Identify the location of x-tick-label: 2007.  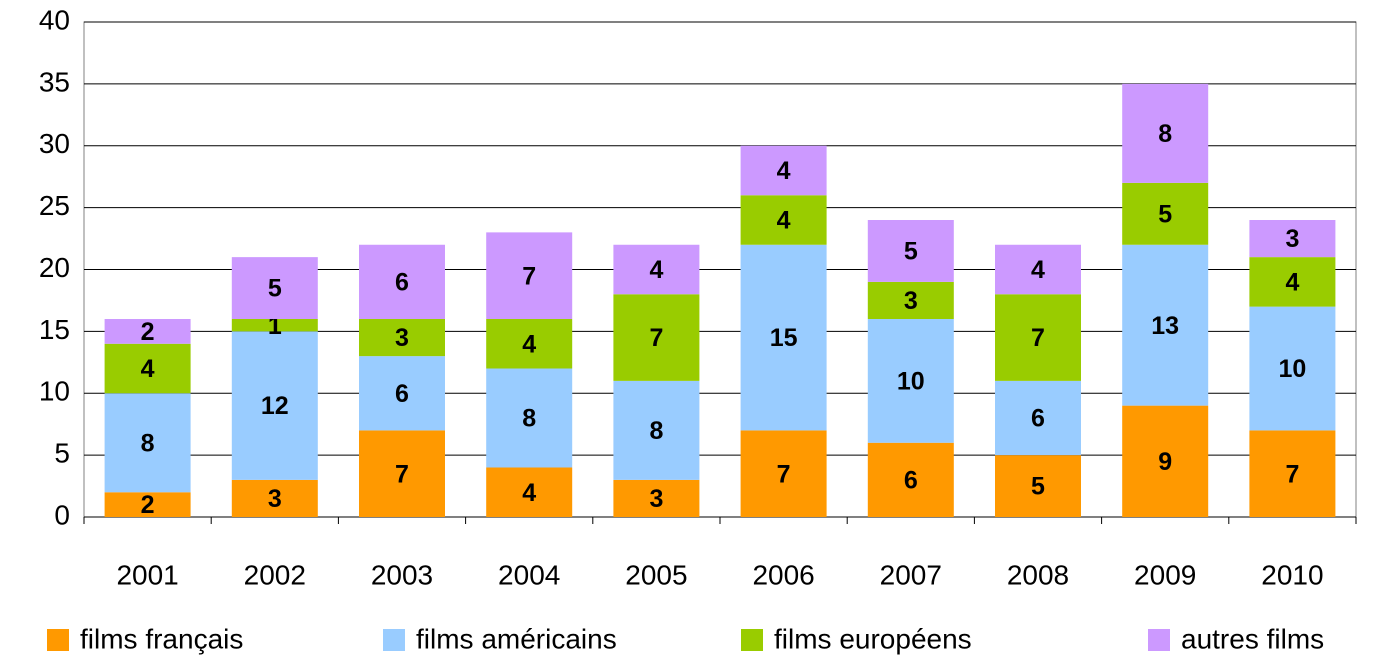
(911, 574).